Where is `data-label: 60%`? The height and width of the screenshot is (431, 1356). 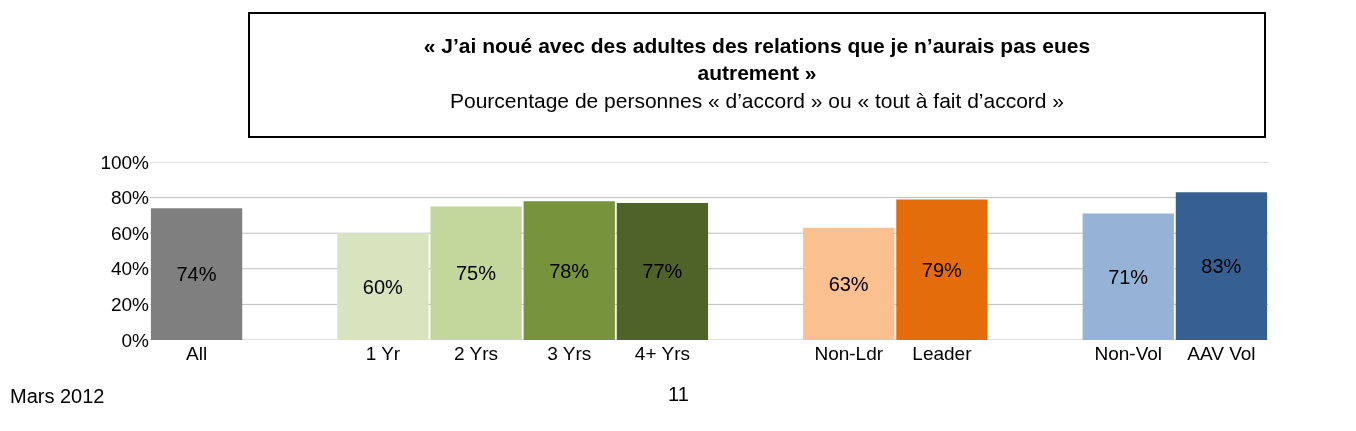
data-label: 60% is located at coordinates (383, 286).